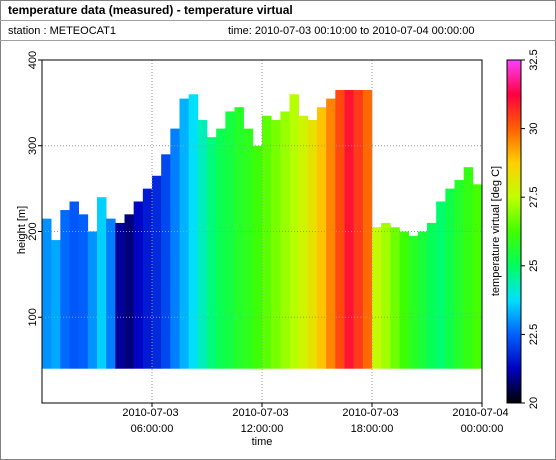  Describe the element at coordinates (261, 421) in the screenshot. I see `x-tick-label: 2010-07-03 12:00:00` at that location.